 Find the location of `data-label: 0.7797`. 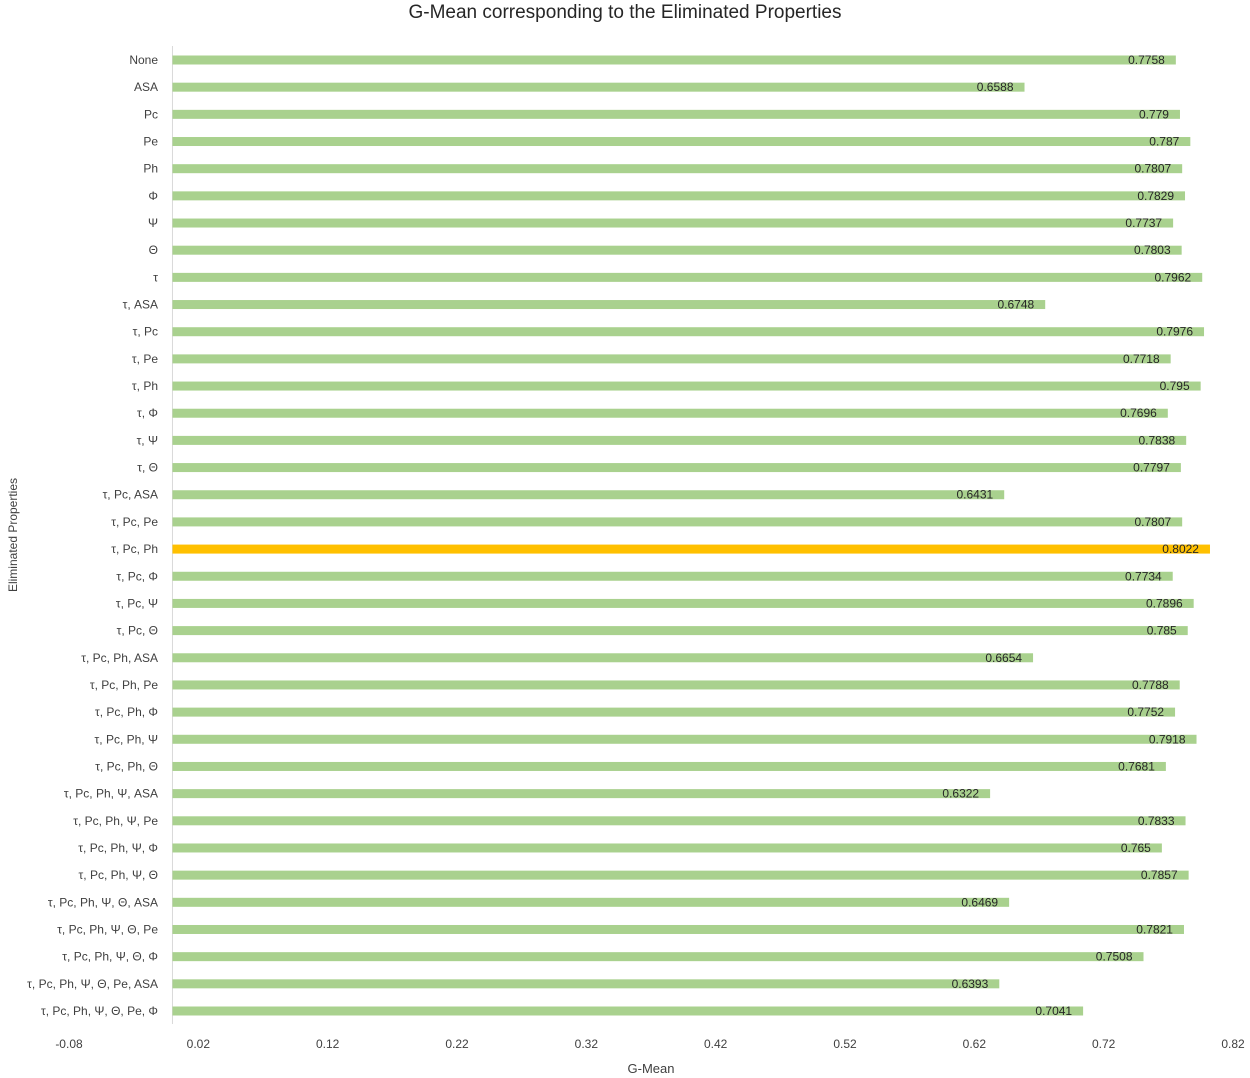

data-label: 0.7797 is located at coordinates (1151, 468).